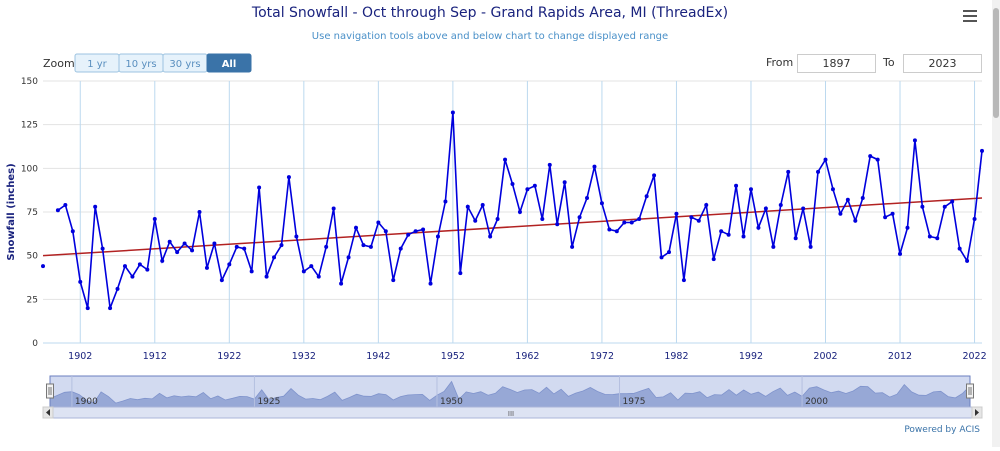 This screenshot has height=451, width=1000. I want to click on zoom-button-All: All, so click(229, 63).